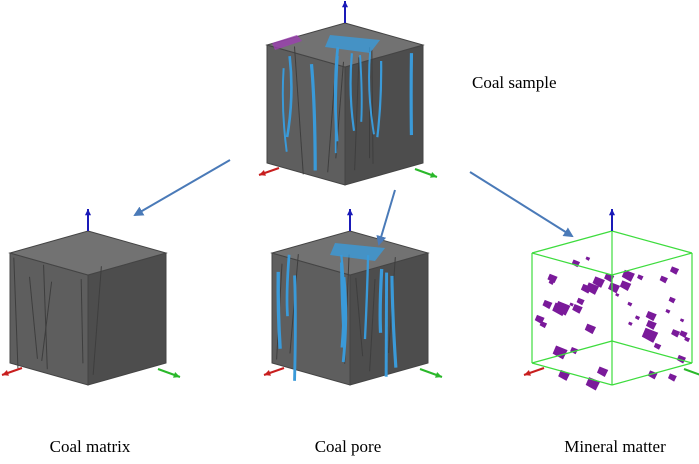 The image size is (699, 464). What do you see at coordinates (514, 82) in the screenshot?
I see `node-label: Coal sample` at bounding box center [514, 82].